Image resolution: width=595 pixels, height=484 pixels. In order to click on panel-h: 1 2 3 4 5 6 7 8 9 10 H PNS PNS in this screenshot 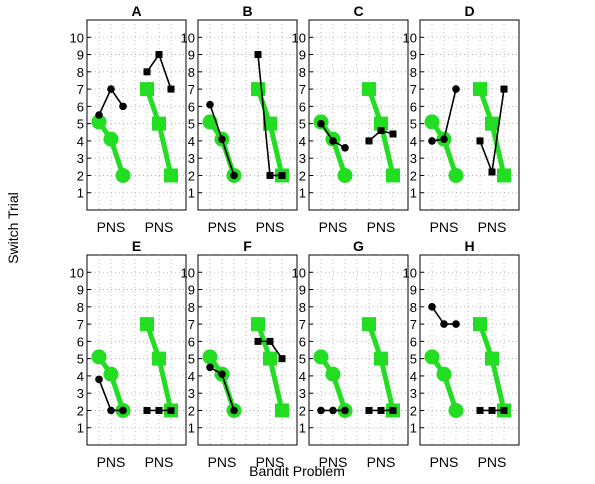, I will do `click(461, 354)`.